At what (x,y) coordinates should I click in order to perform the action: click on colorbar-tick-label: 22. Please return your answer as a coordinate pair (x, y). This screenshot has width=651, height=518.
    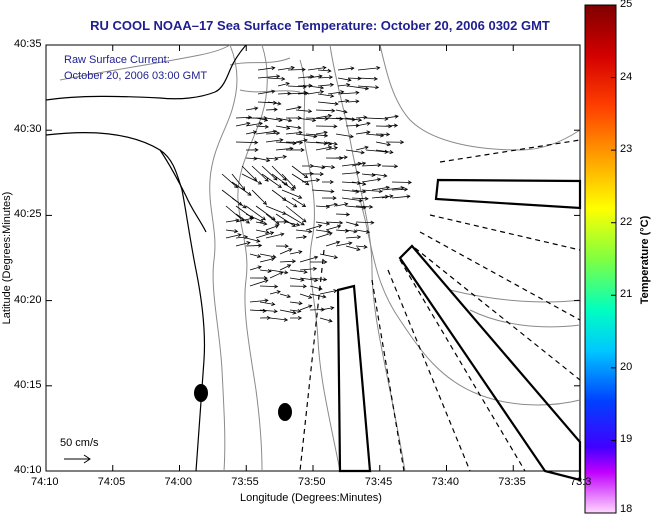
    Looking at the image, I should click on (626, 221).